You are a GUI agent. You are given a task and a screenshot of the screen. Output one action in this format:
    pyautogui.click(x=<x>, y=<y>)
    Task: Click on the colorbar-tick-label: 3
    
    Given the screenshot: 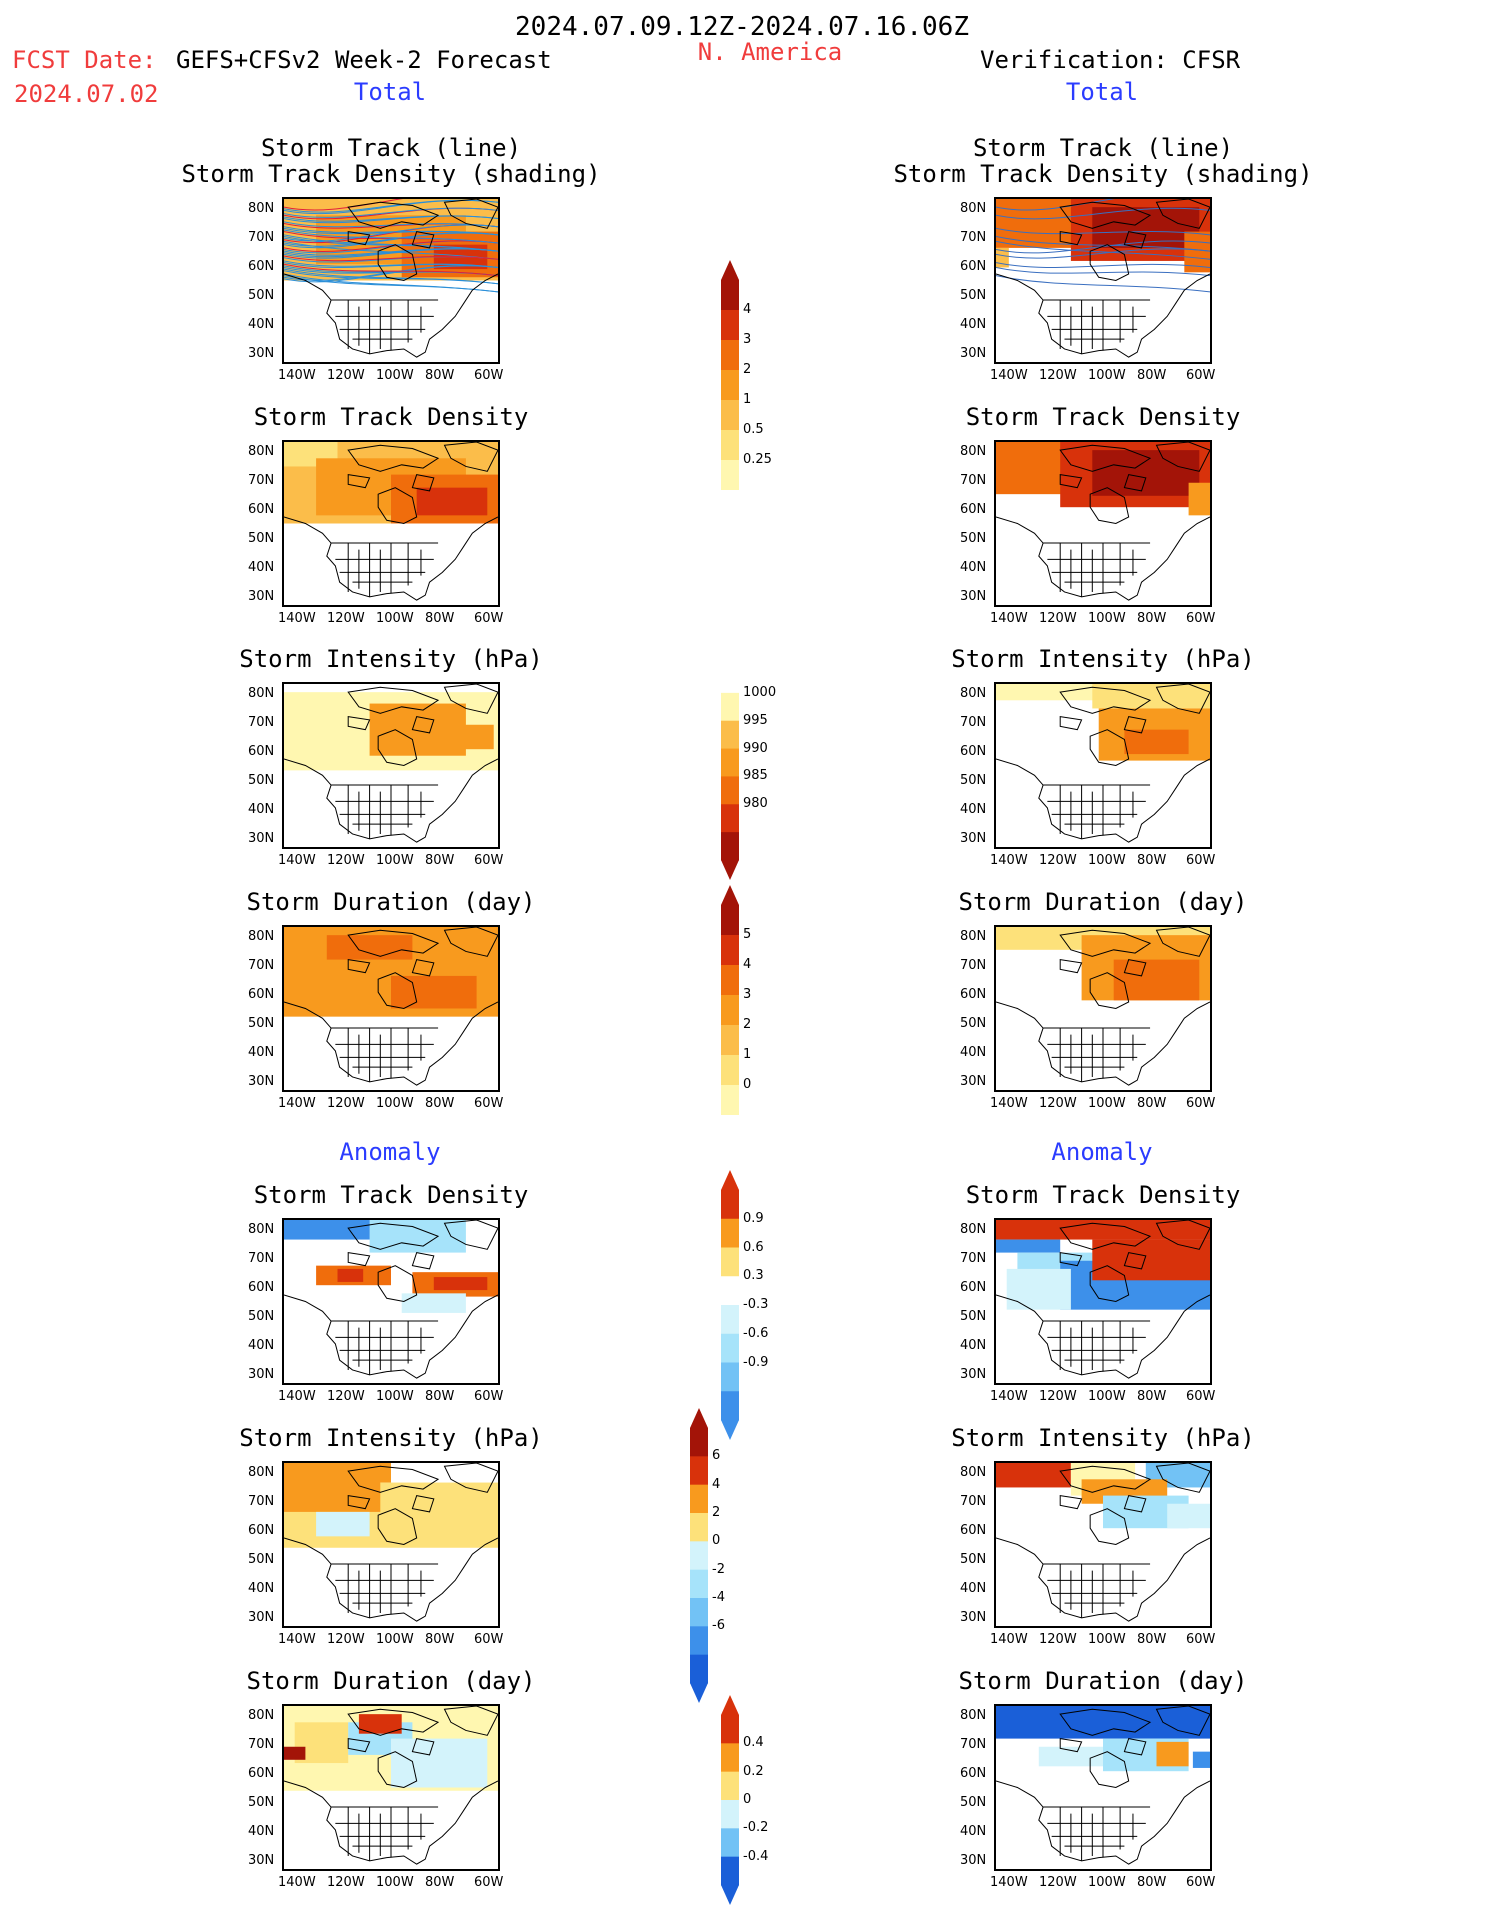 What is the action you would take?
    pyautogui.click(x=747, y=339)
    